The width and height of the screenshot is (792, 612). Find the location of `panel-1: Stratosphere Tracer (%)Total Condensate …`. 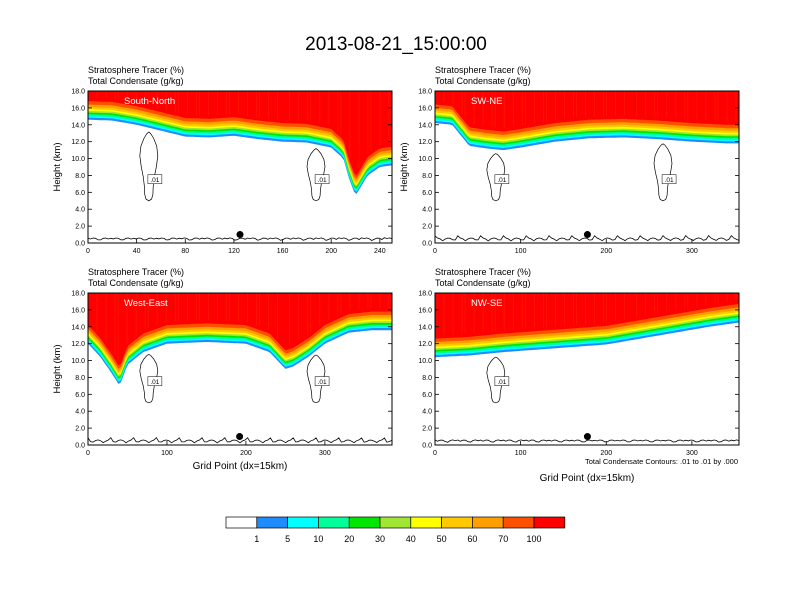

panel-1: Stratosphere Tracer (%)Total Condensate … is located at coordinates (222, 160).